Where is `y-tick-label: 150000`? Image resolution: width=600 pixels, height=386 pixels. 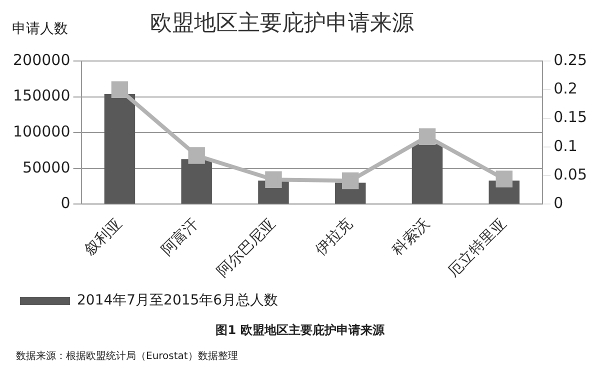 y-tick-label: 150000 is located at coordinates (41, 95).